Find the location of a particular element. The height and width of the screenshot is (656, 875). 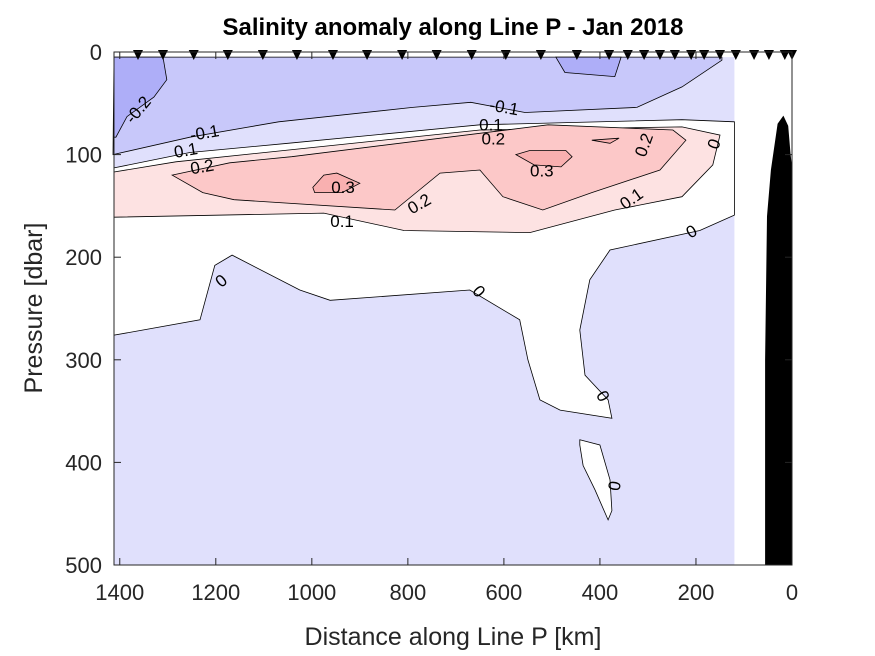

bathymetry-shape is located at coordinates (778, 340).